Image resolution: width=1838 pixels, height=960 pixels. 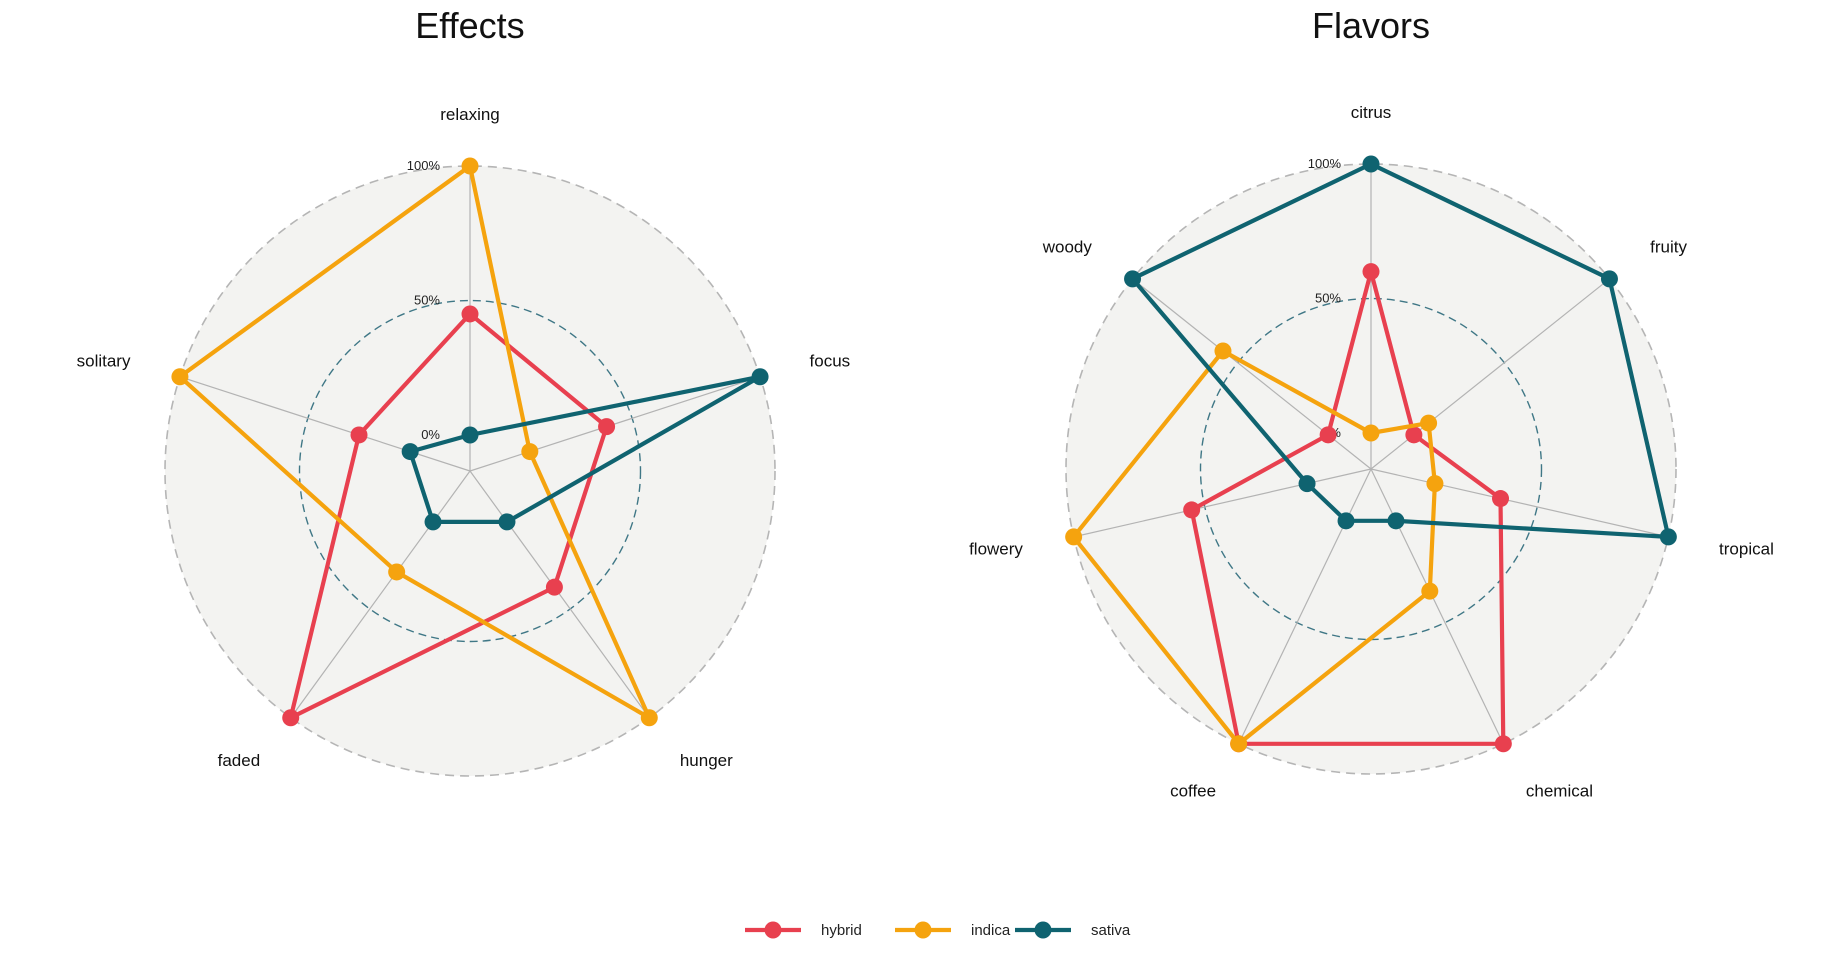 I want to click on data-point-indica-hunger, so click(x=649, y=718).